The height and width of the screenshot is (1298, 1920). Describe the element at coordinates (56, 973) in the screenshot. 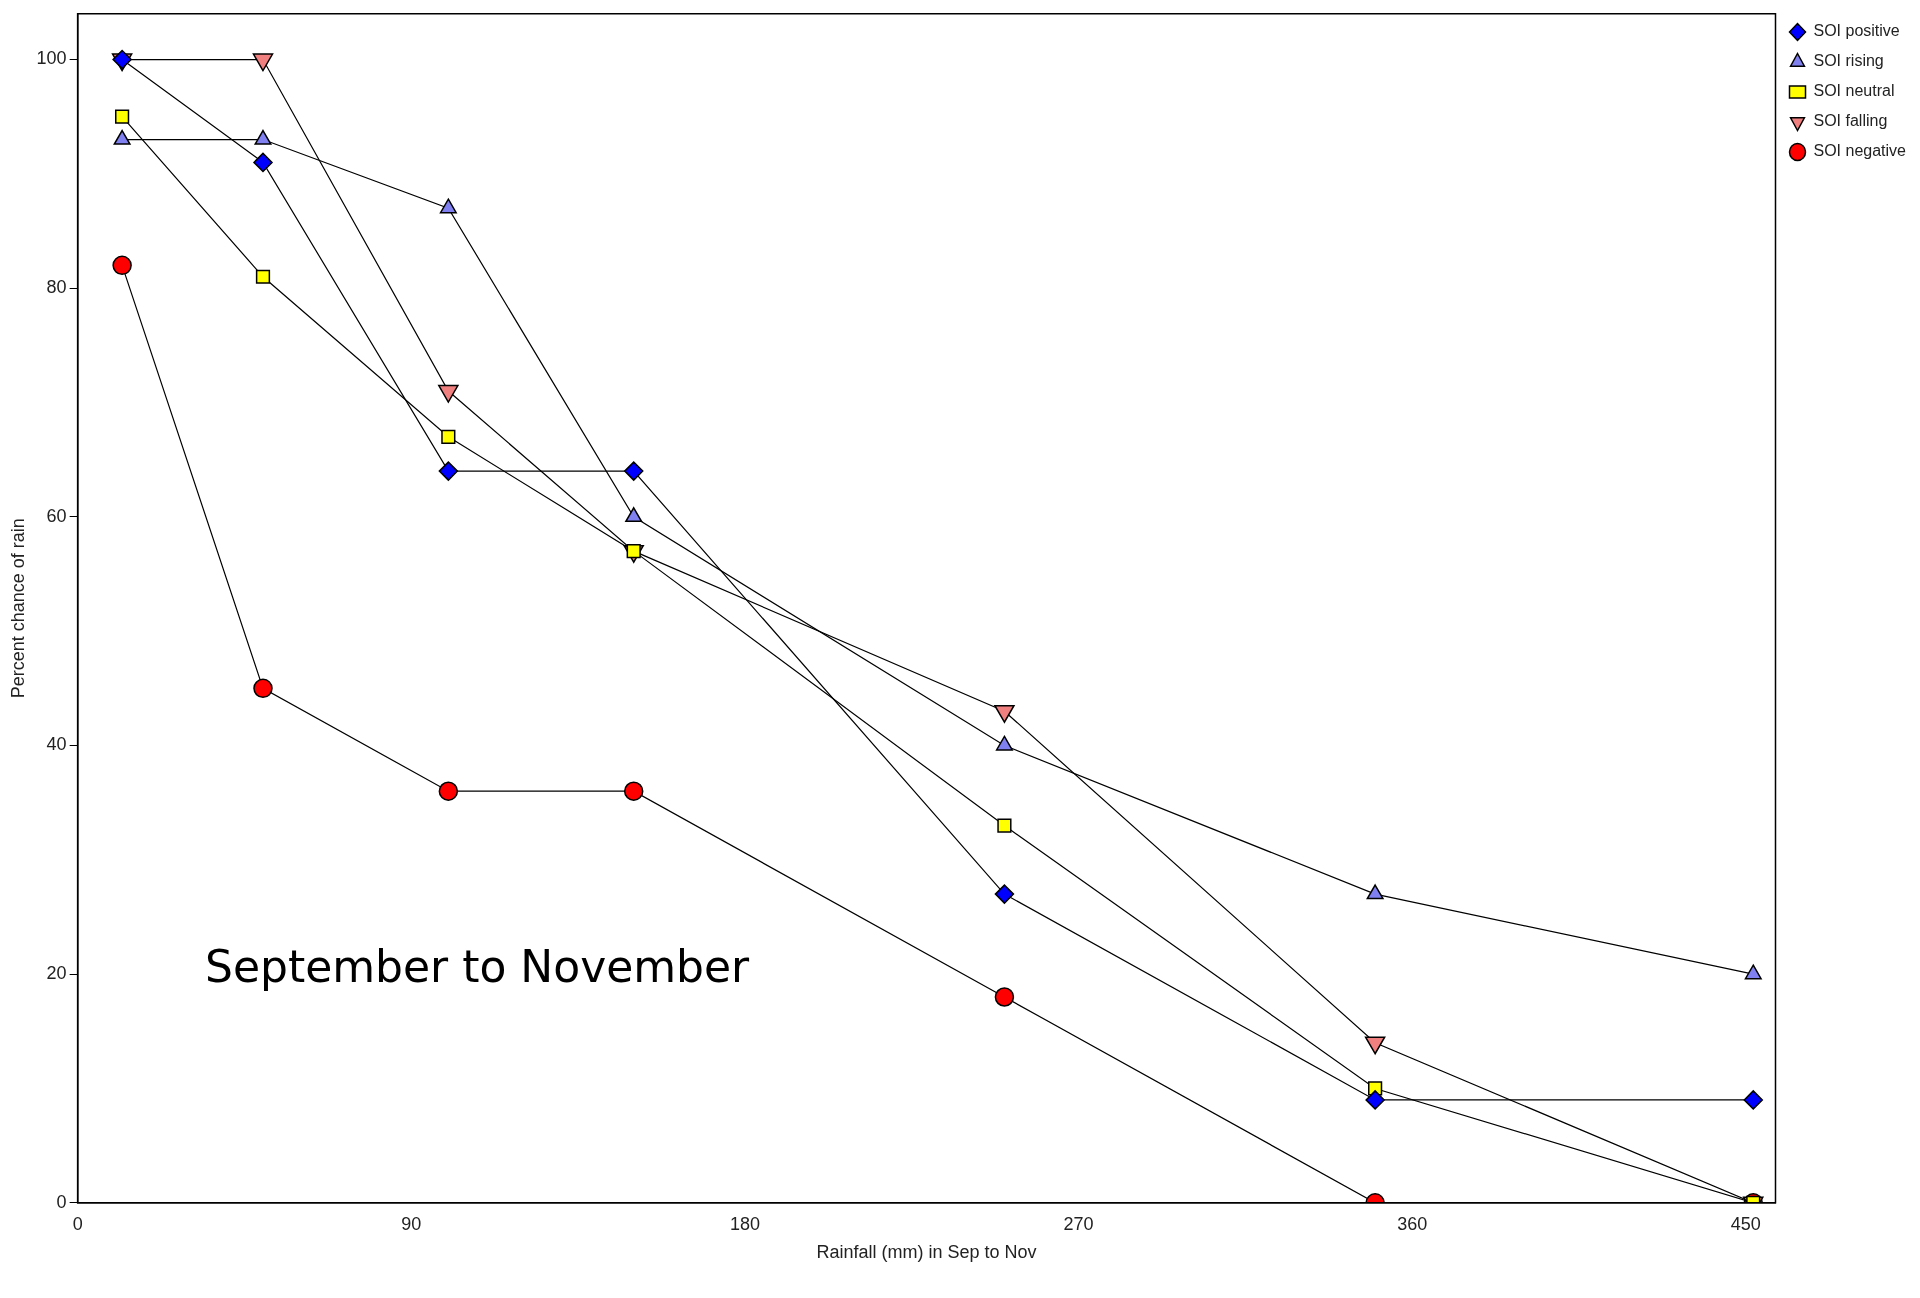

I see `y-tick-label: 20` at that location.